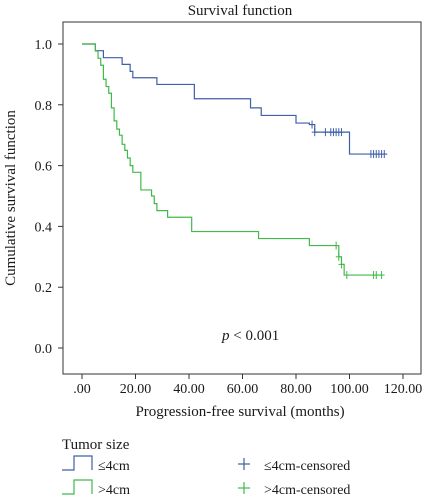 This screenshot has height=500, width=423. I want to click on y-tick-label: 0.4, so click(44, 227).